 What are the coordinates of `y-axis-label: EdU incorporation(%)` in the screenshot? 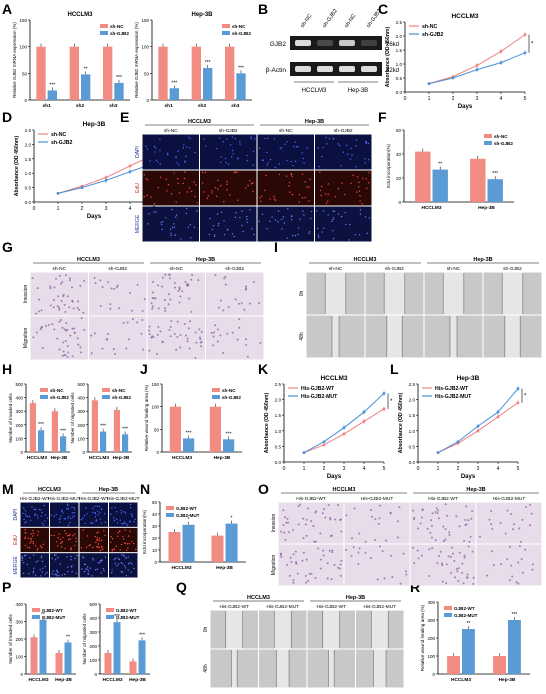 It's located at (388, 166).